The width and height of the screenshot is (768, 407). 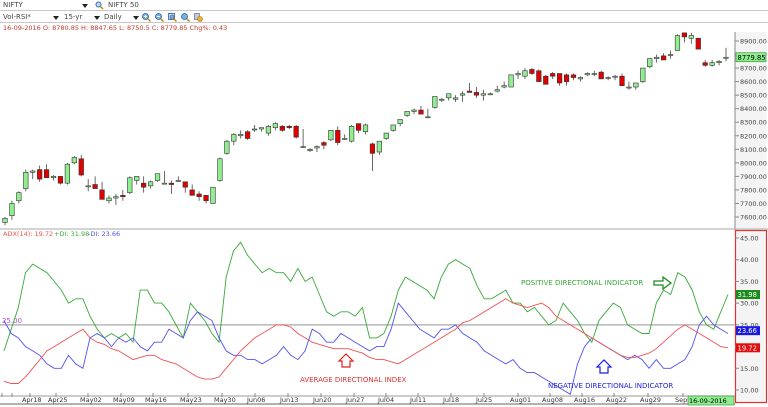 I want to click on minus-di-arrow-icon, so click(x=604, y=366).